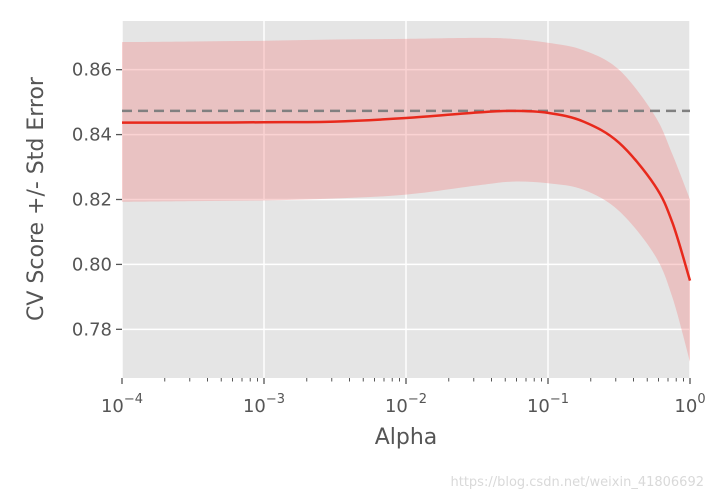 This screenshot has height=495, width=713. What do you see at coordinates (92, 135) in the screenshot?
I see `y-tick-label: 0.84` at bounding box center [92, 135].